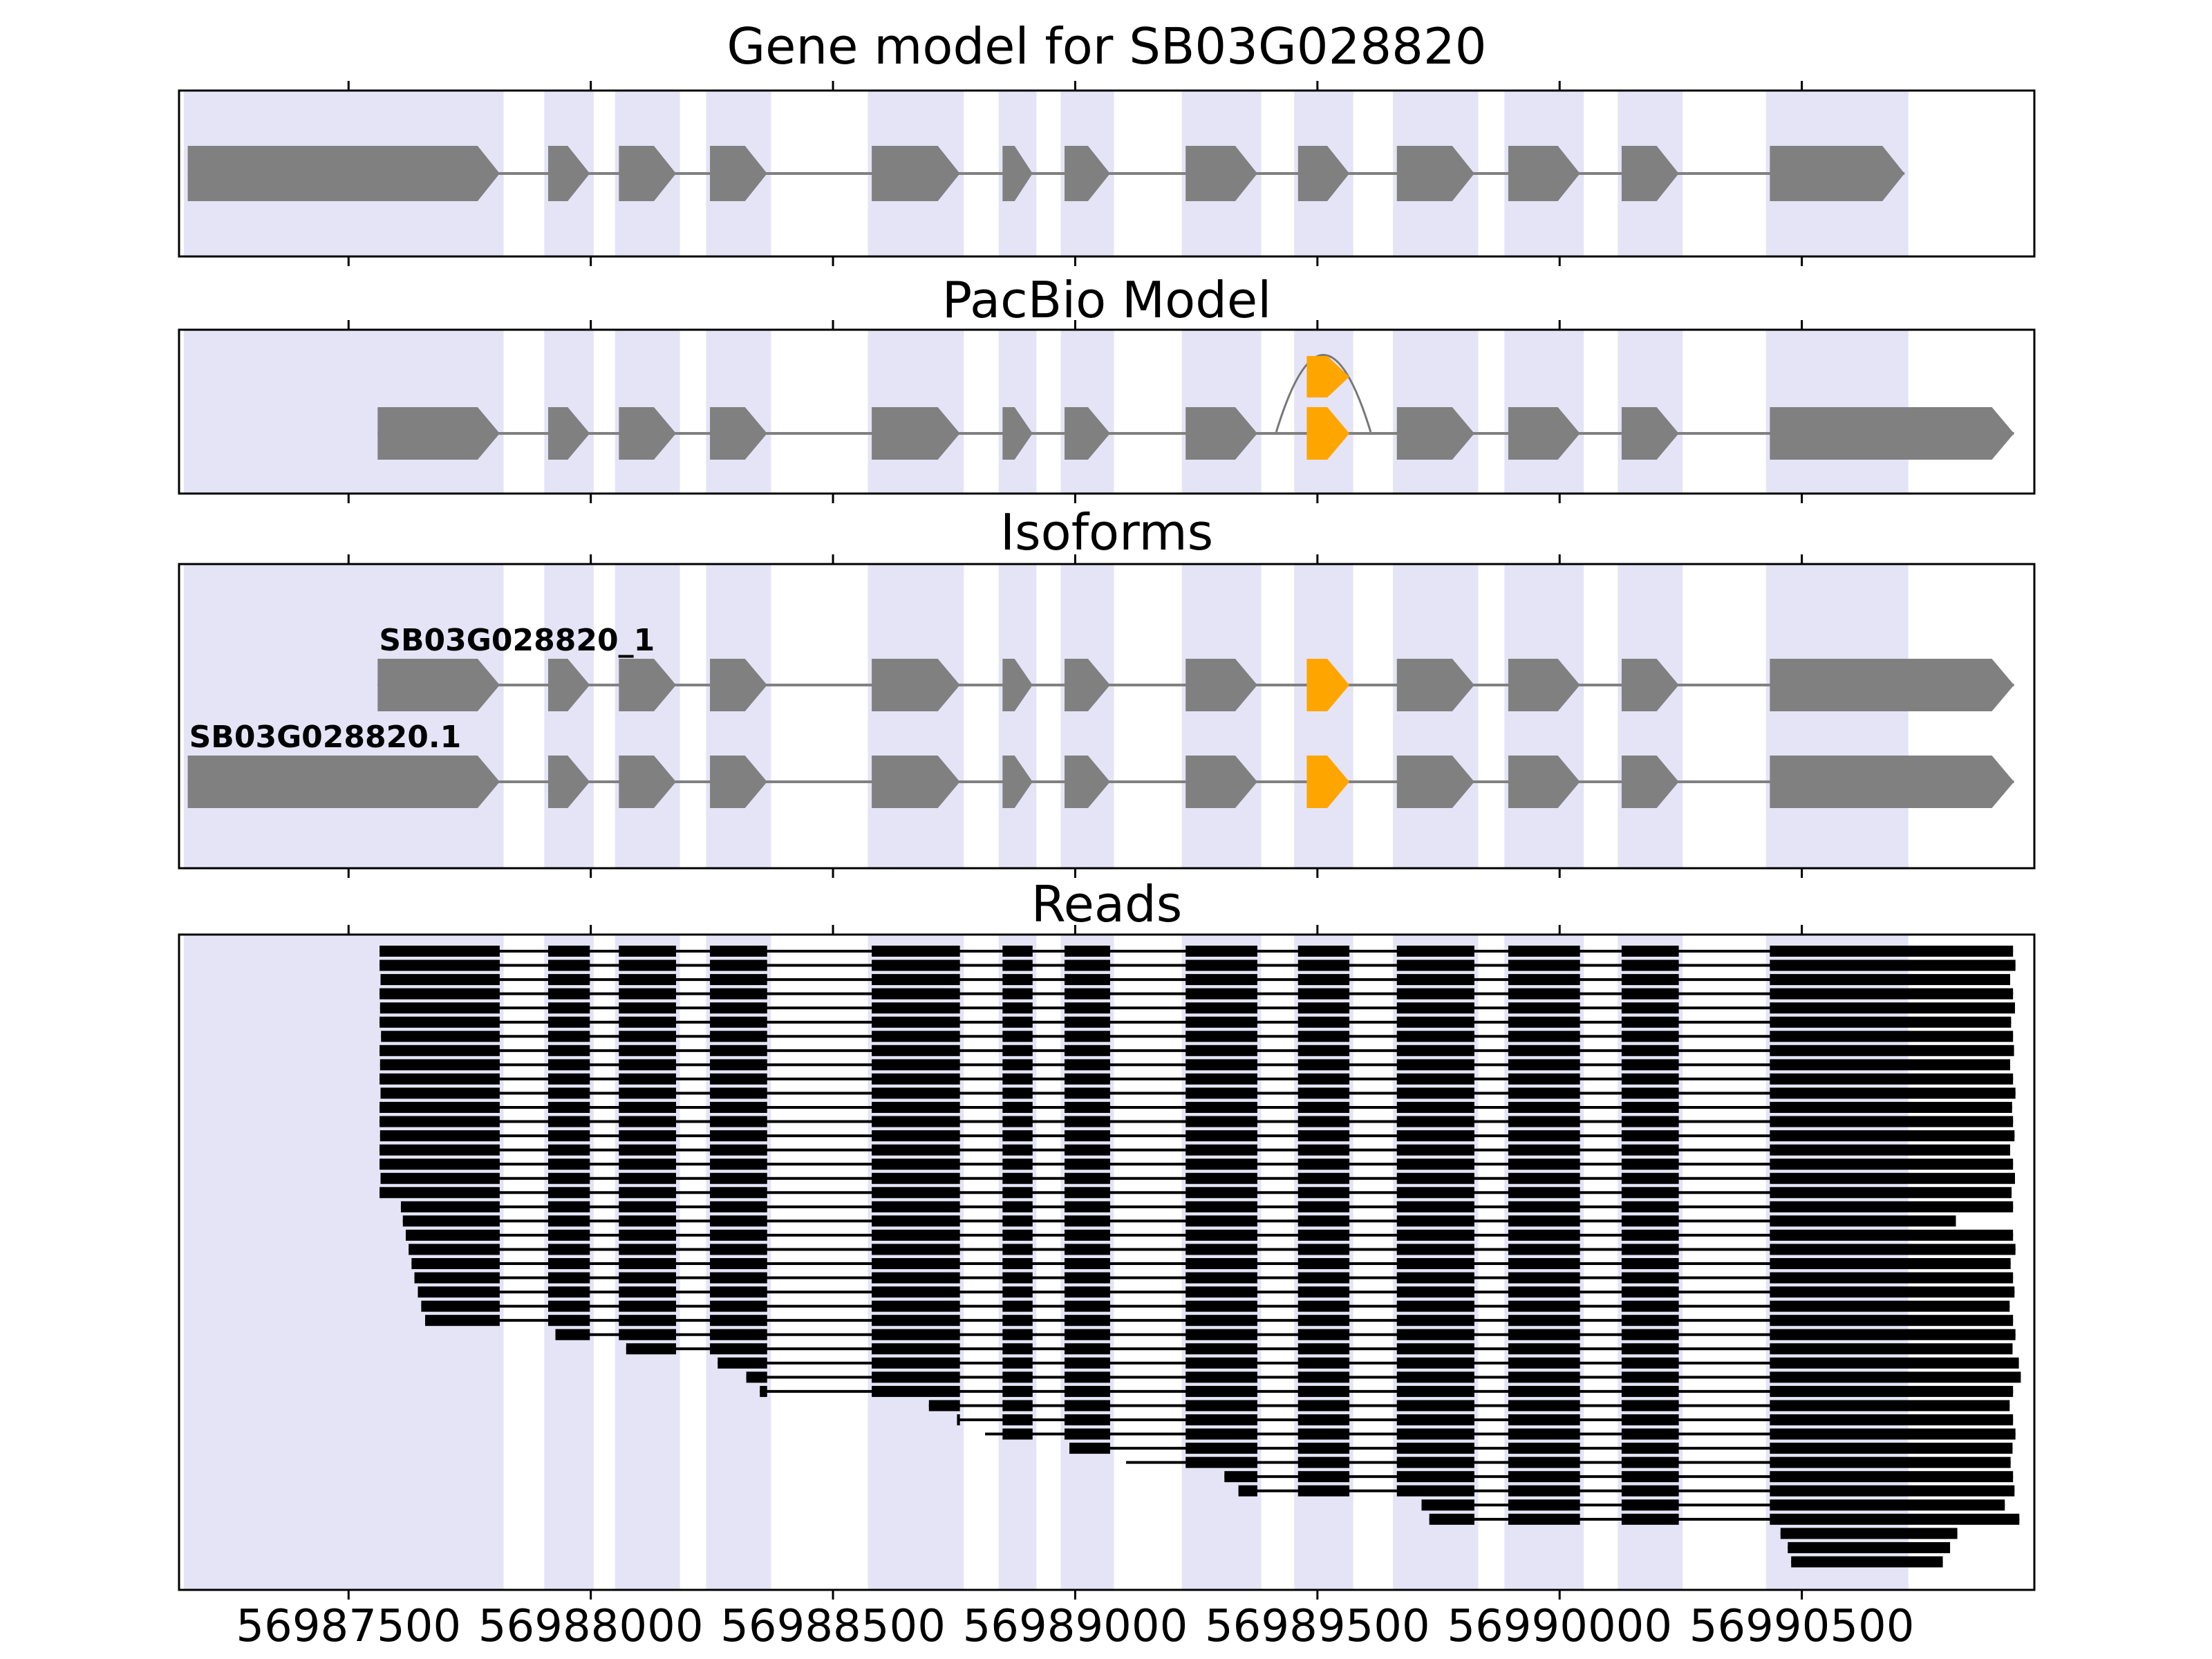 This screenshot has height=1659, width=2212. I want to click on p2-svg, so click(1107, 412).